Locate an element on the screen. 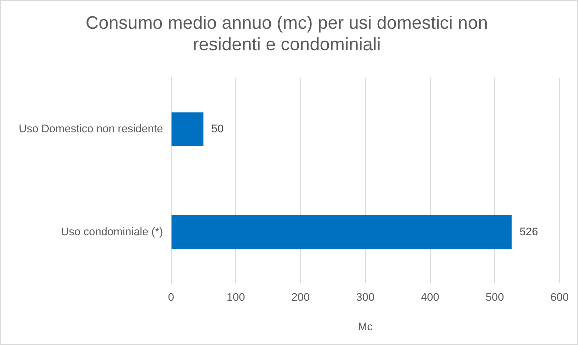 This screenshot has height=345, width=578. chart-title: Consumo medio annuo (mc) per usi domestici non residenti e condominiali is located at coordinates (287, 33).